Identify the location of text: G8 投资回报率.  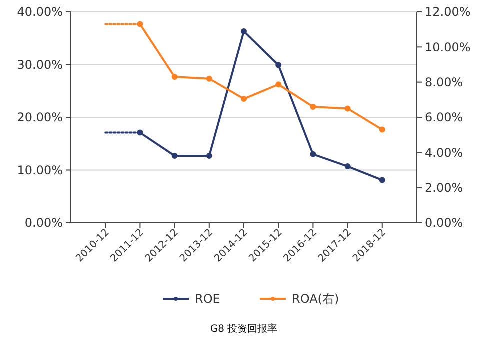
(244, 329).